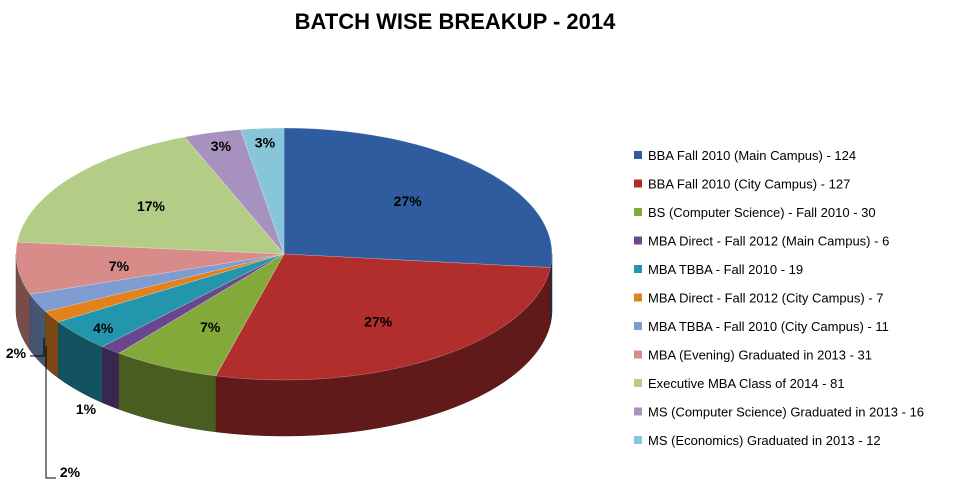  Describe the element at coordinates (408, 201) in the screenshot. I see `percent-label-0: 27%` at that location.